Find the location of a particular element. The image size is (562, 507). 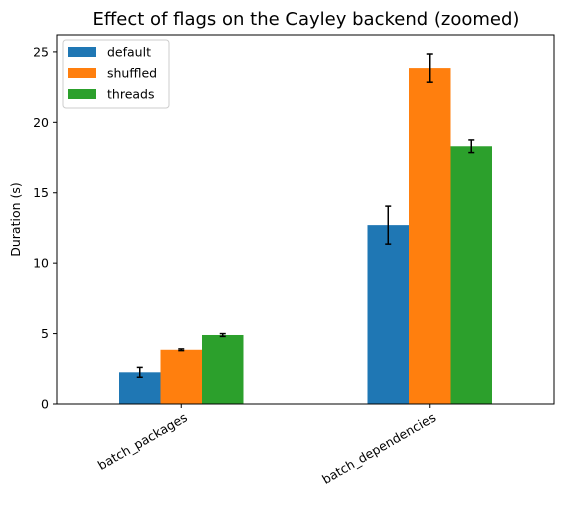

x-tick-label: batch_dependencies is located at coordinates (378, 448).